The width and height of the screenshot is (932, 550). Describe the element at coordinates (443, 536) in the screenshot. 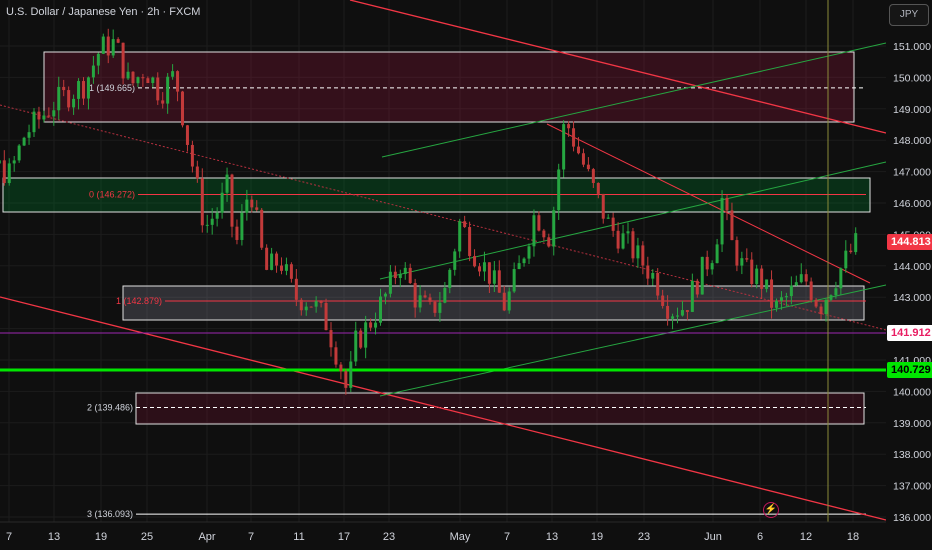

I see `time-axis` at that location.